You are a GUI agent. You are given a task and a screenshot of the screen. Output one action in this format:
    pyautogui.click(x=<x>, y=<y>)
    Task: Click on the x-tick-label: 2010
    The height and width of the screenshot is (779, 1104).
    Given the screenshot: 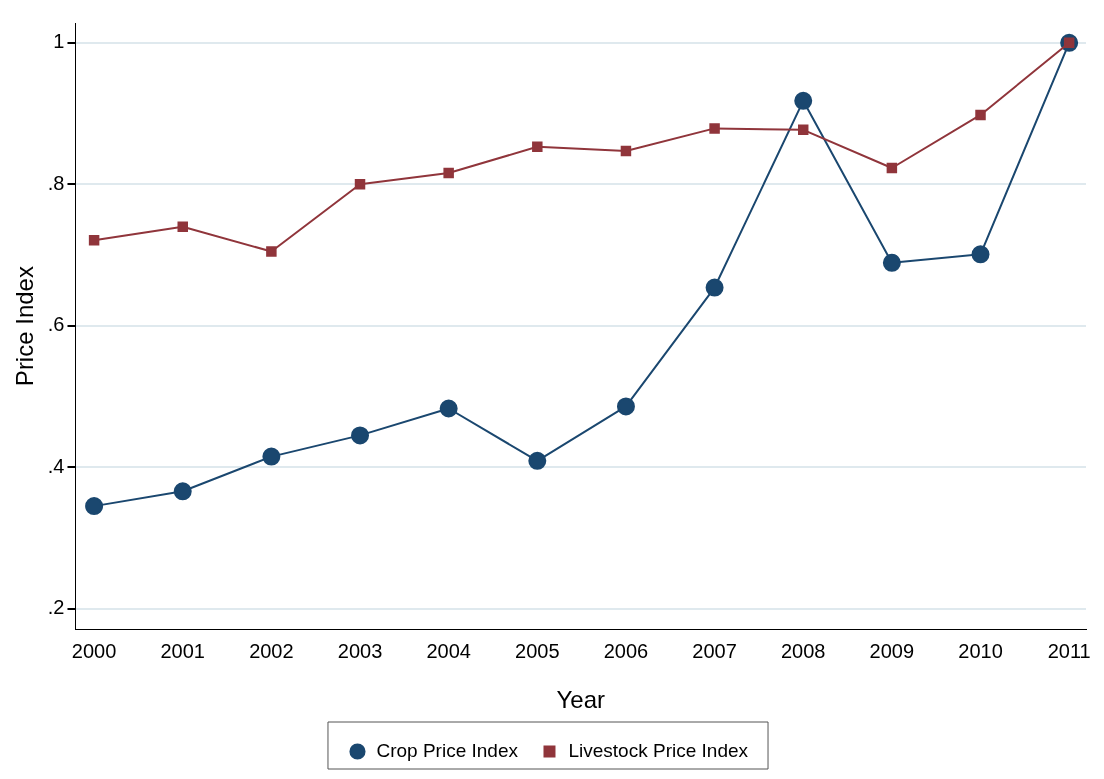 What is the action you would take?
    pyautogui.click(x=980, y=650)
    